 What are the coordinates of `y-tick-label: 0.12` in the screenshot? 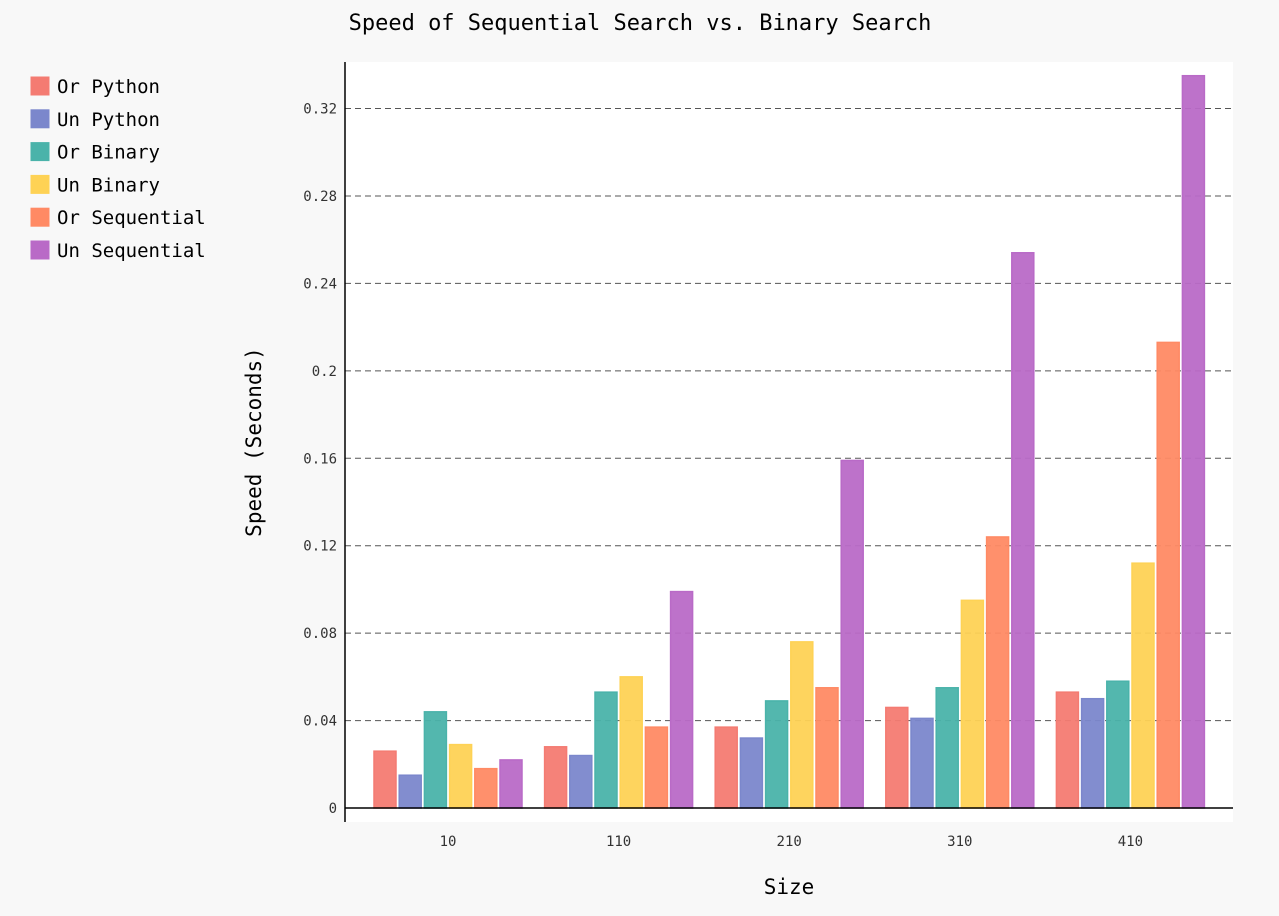 It's located at (320, 547).